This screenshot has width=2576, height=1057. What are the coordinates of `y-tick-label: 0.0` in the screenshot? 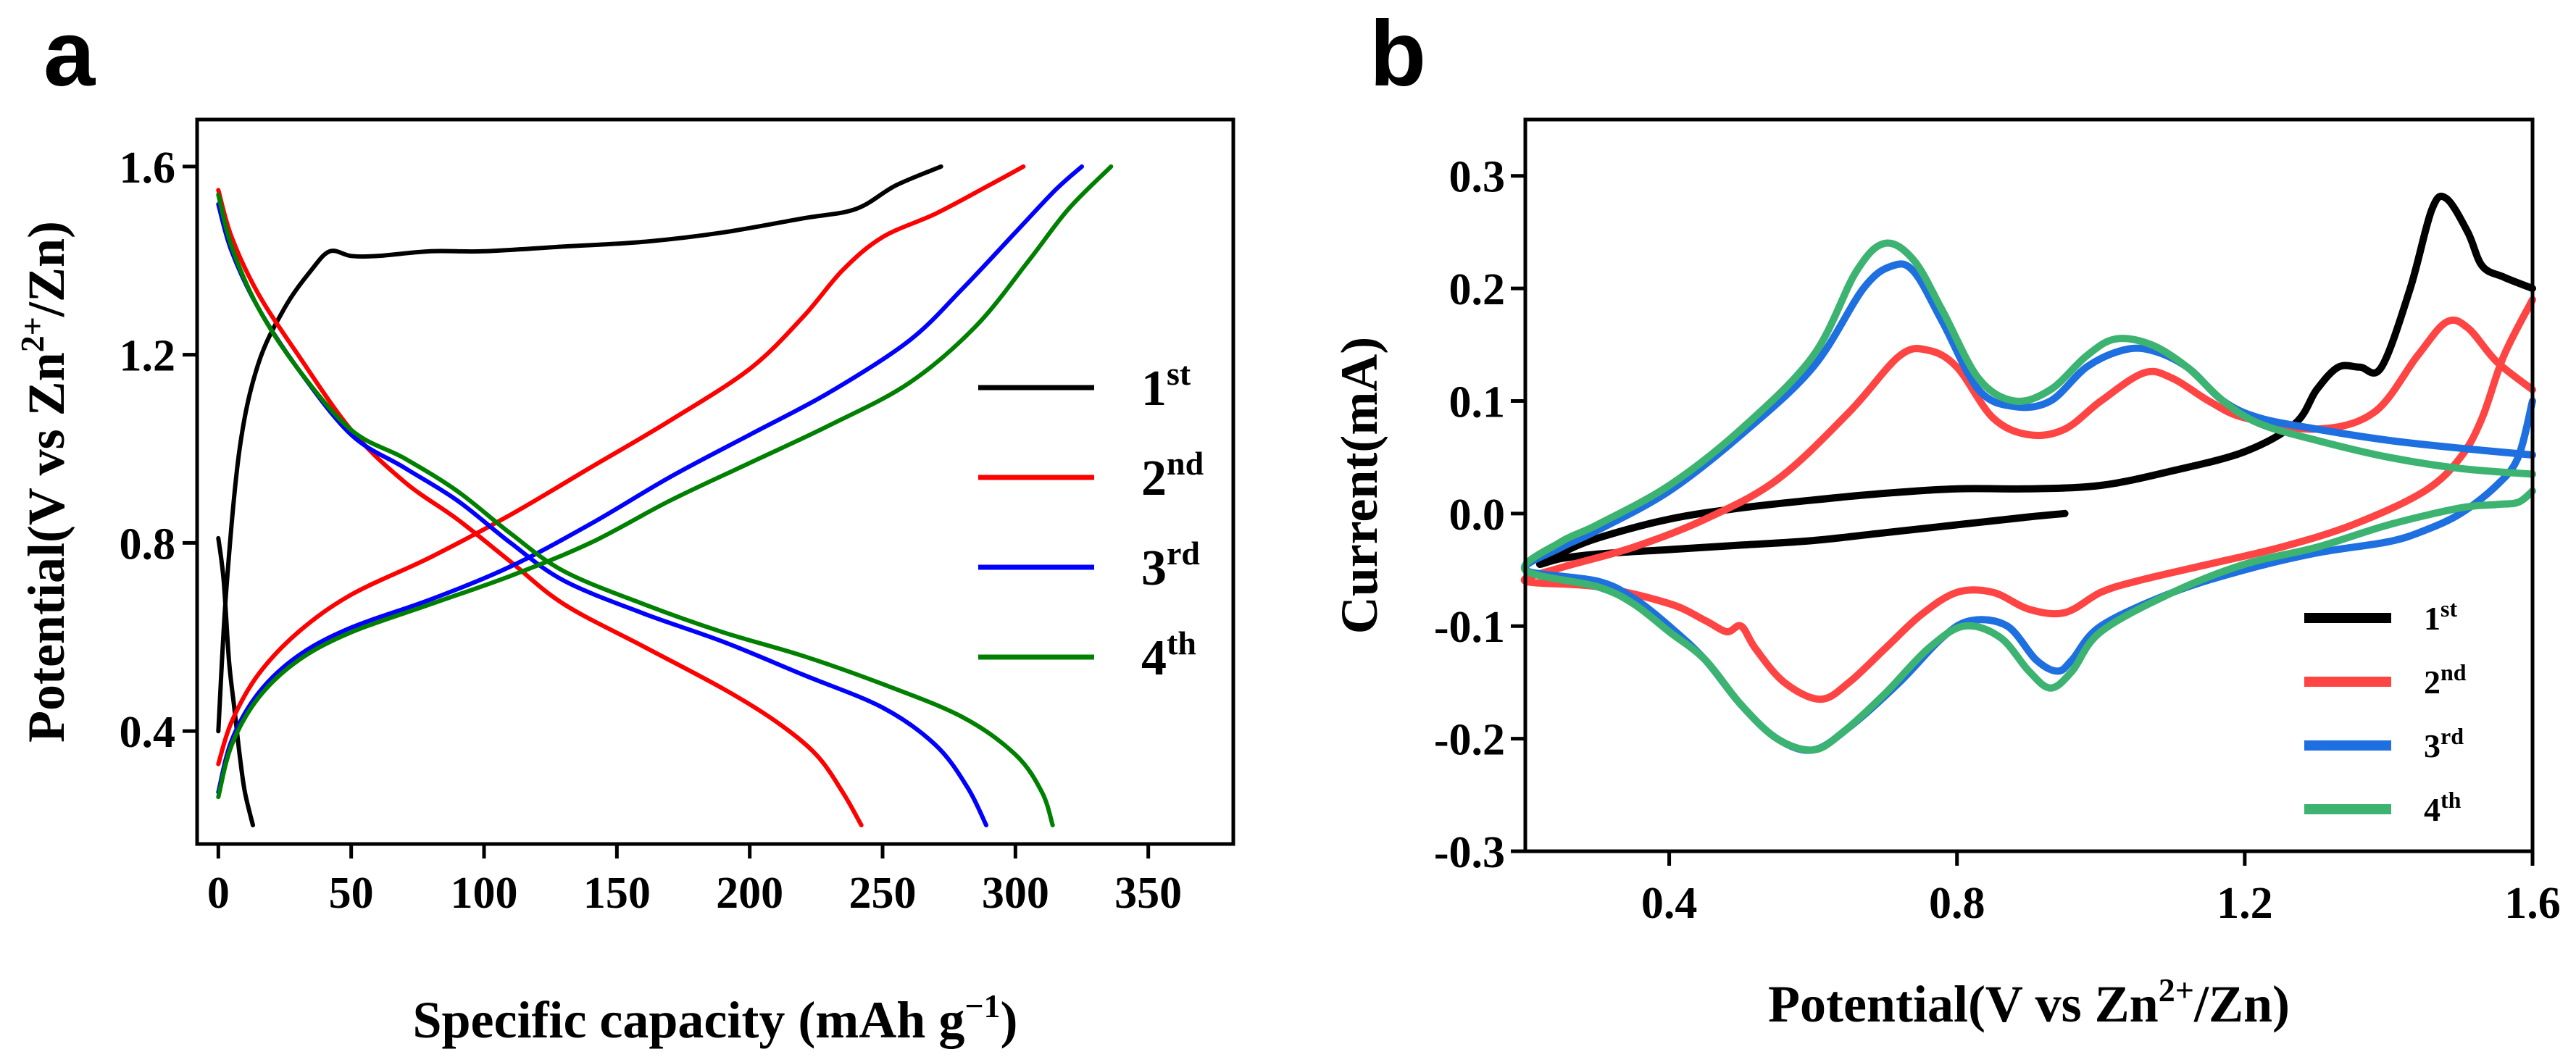 It's located at (1477, 515).